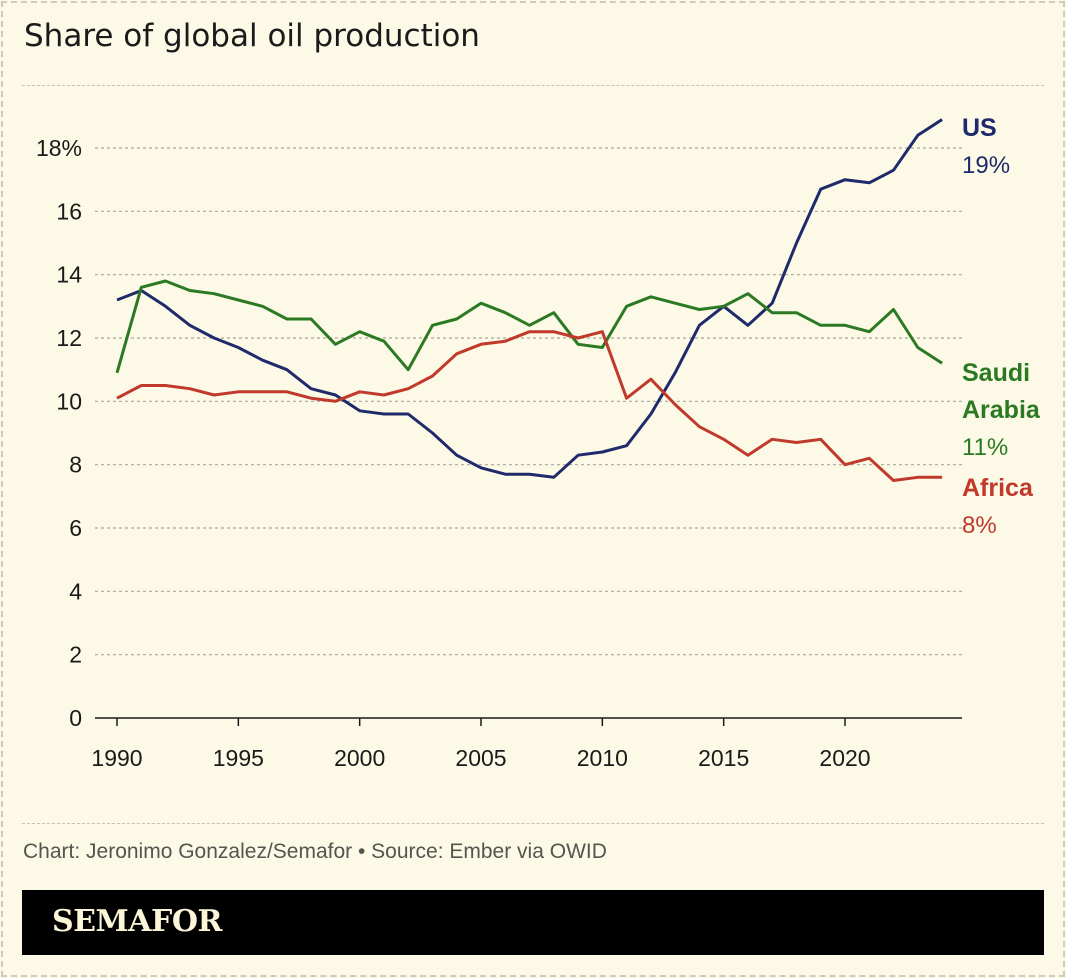 This screenshot has height=978, width=1066. What do you see at coordinates (69, 338) in the screenshot?
I see `y-tick-label: 12` at bounding box center [69, 338].